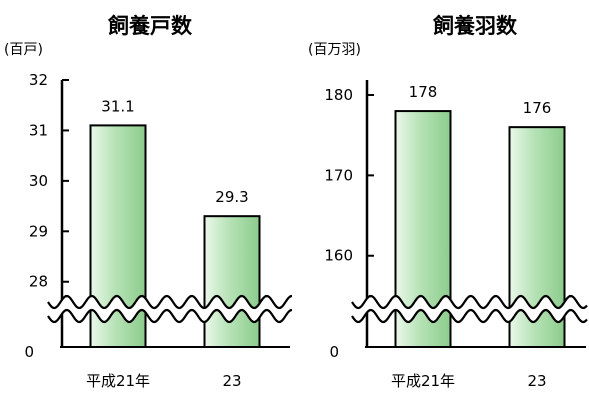 Image resolution: width=589 pixels, height=396 pixels. Describe the element at coordinates (46, 216) in the screenshot. I see `y-ticks: 28 29 30 31 32 0` at that location.